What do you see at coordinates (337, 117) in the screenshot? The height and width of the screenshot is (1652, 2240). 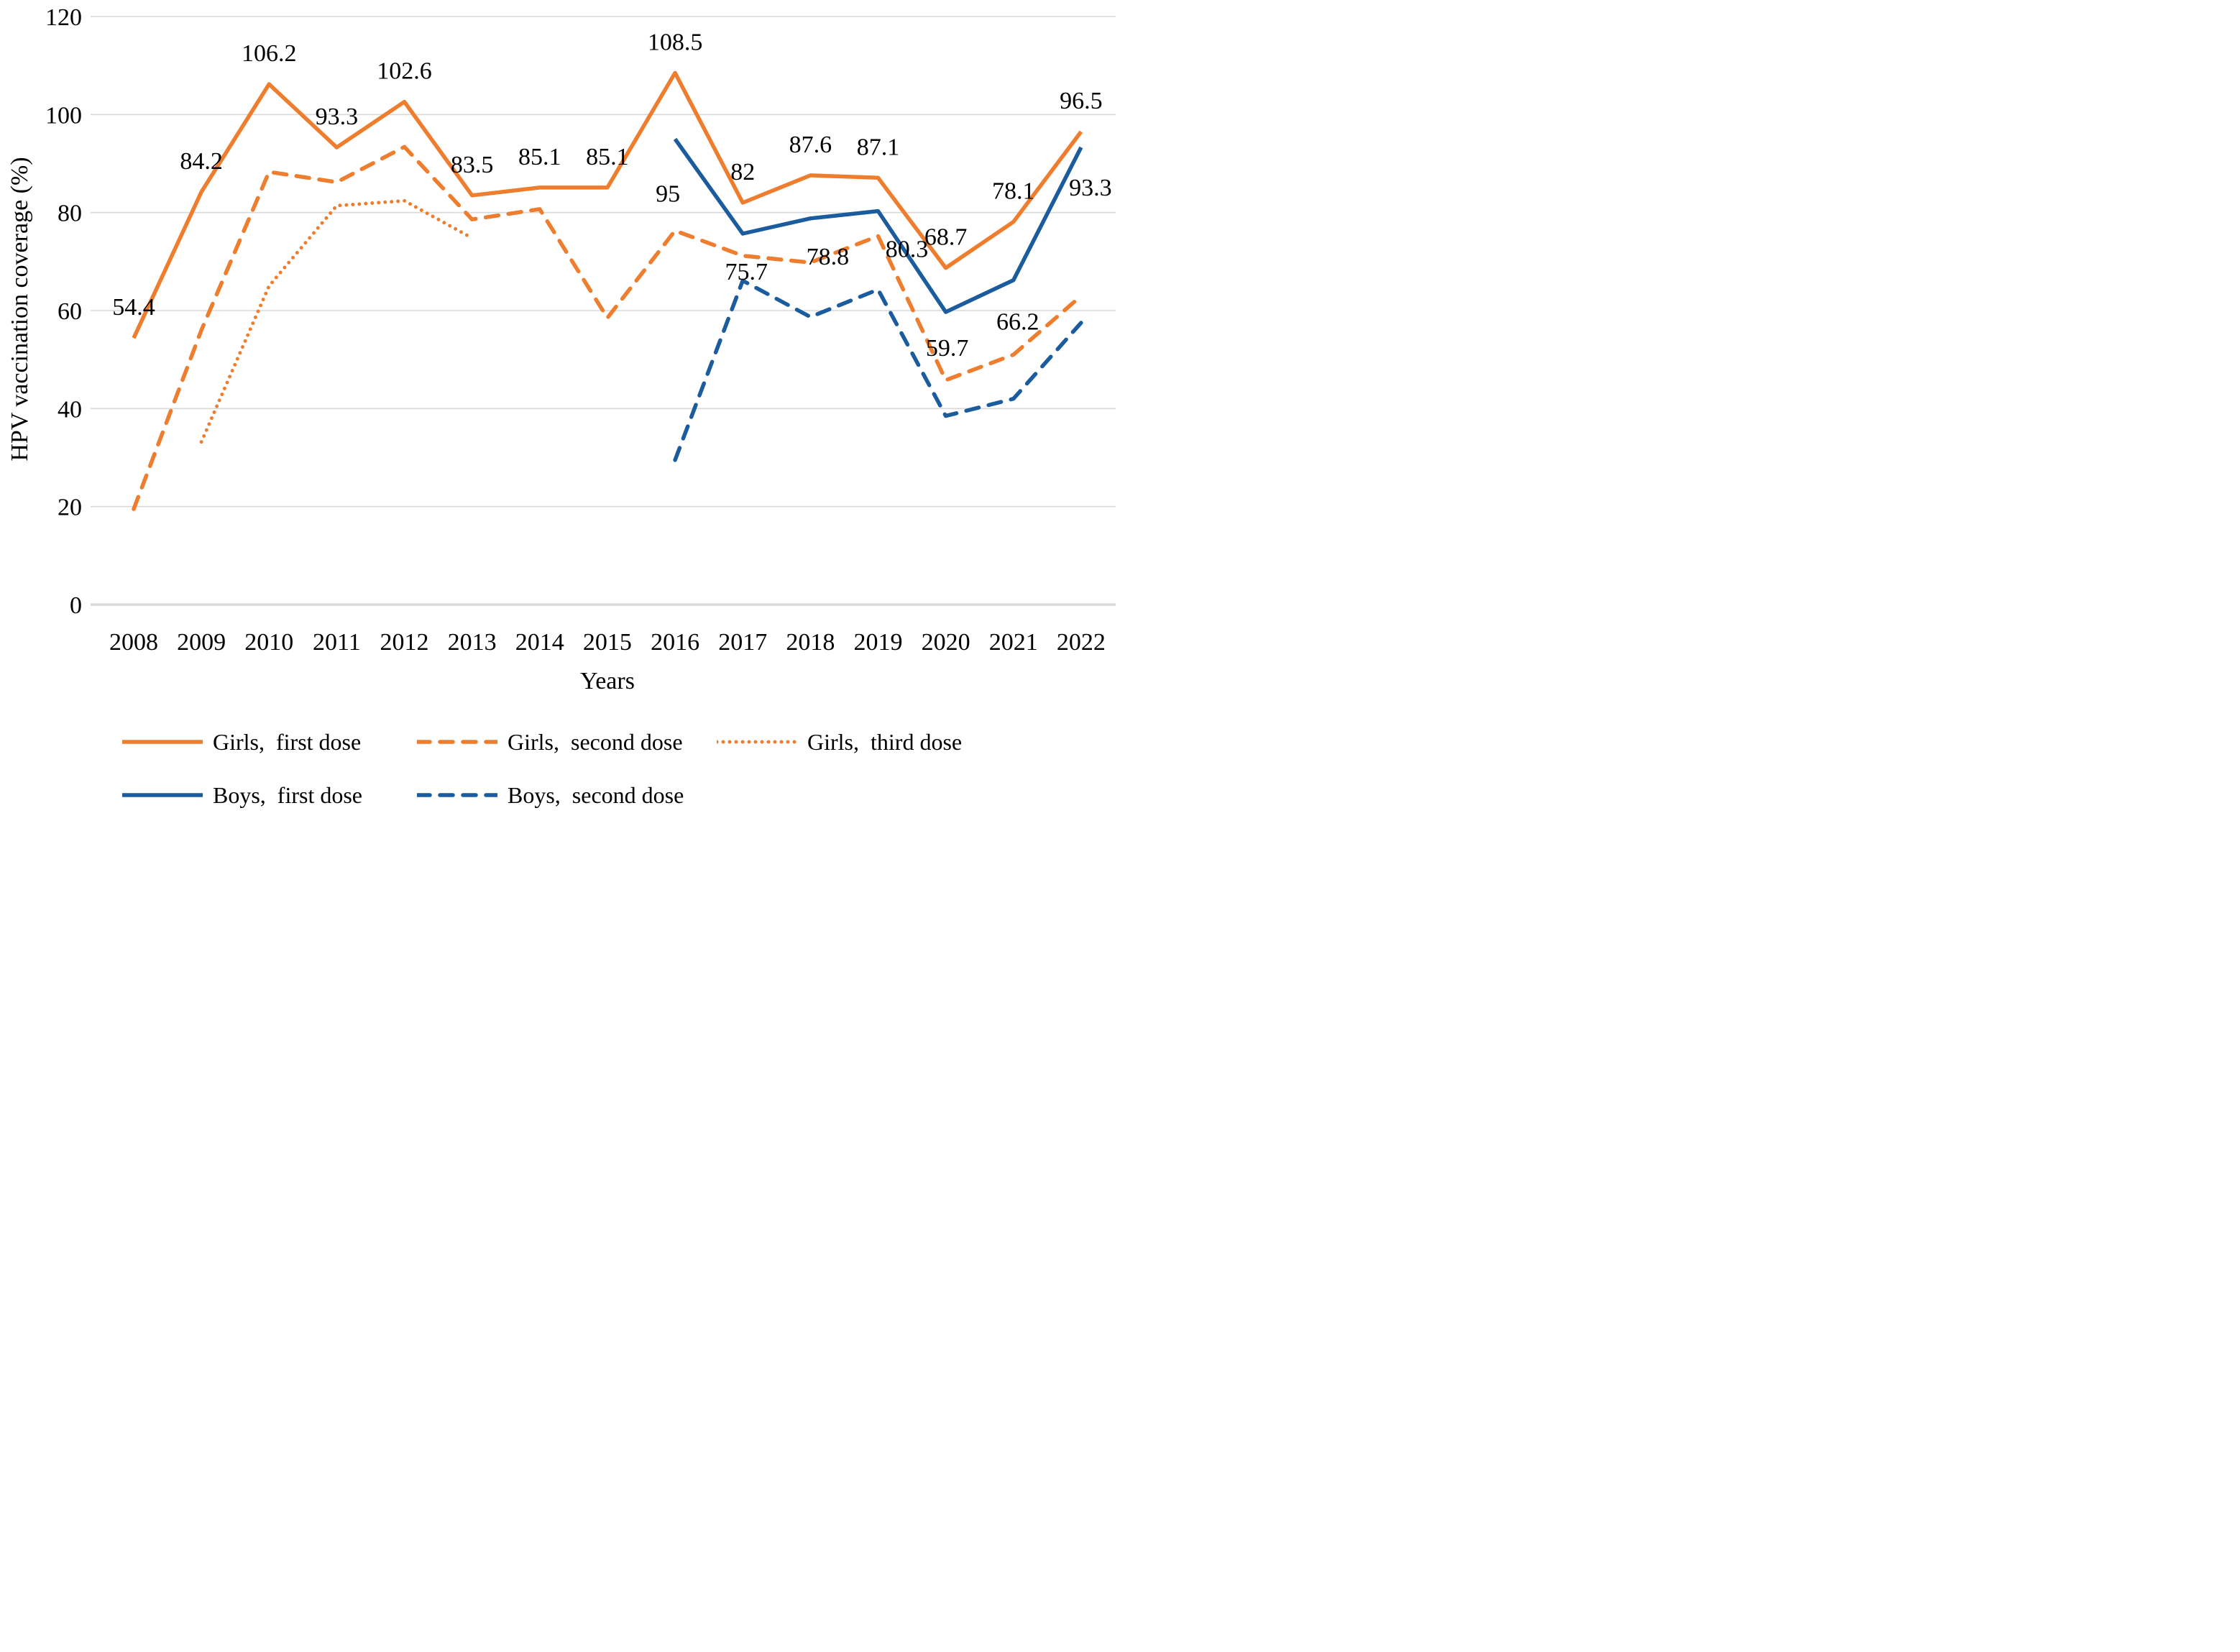 I see `data-label-girls-first-dose: 93.3` at bounding box center [337, 117].